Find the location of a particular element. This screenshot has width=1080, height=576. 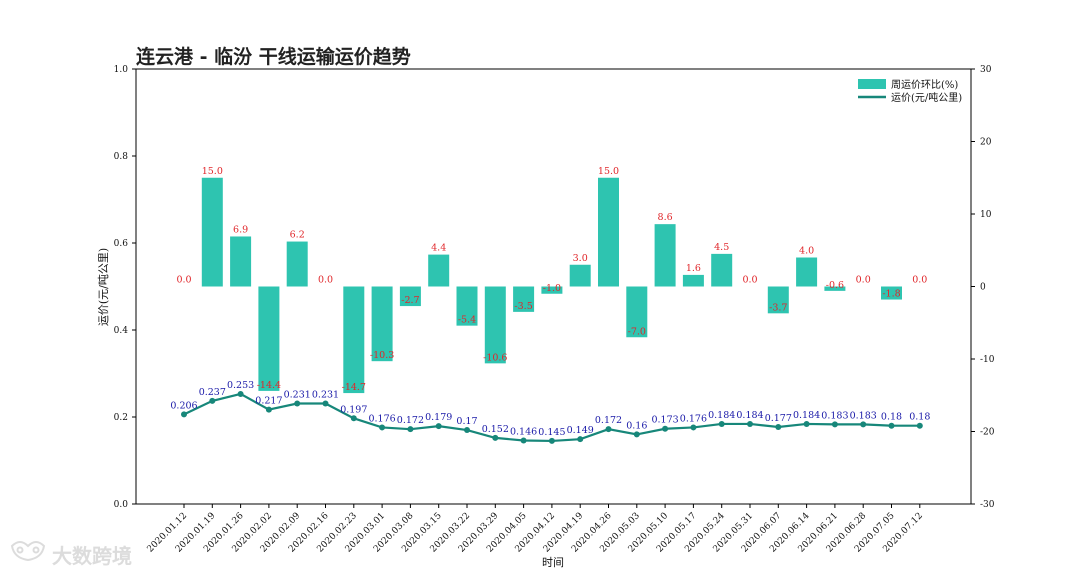

line-value-label: 0.152 is located at coordinates (495, 429).